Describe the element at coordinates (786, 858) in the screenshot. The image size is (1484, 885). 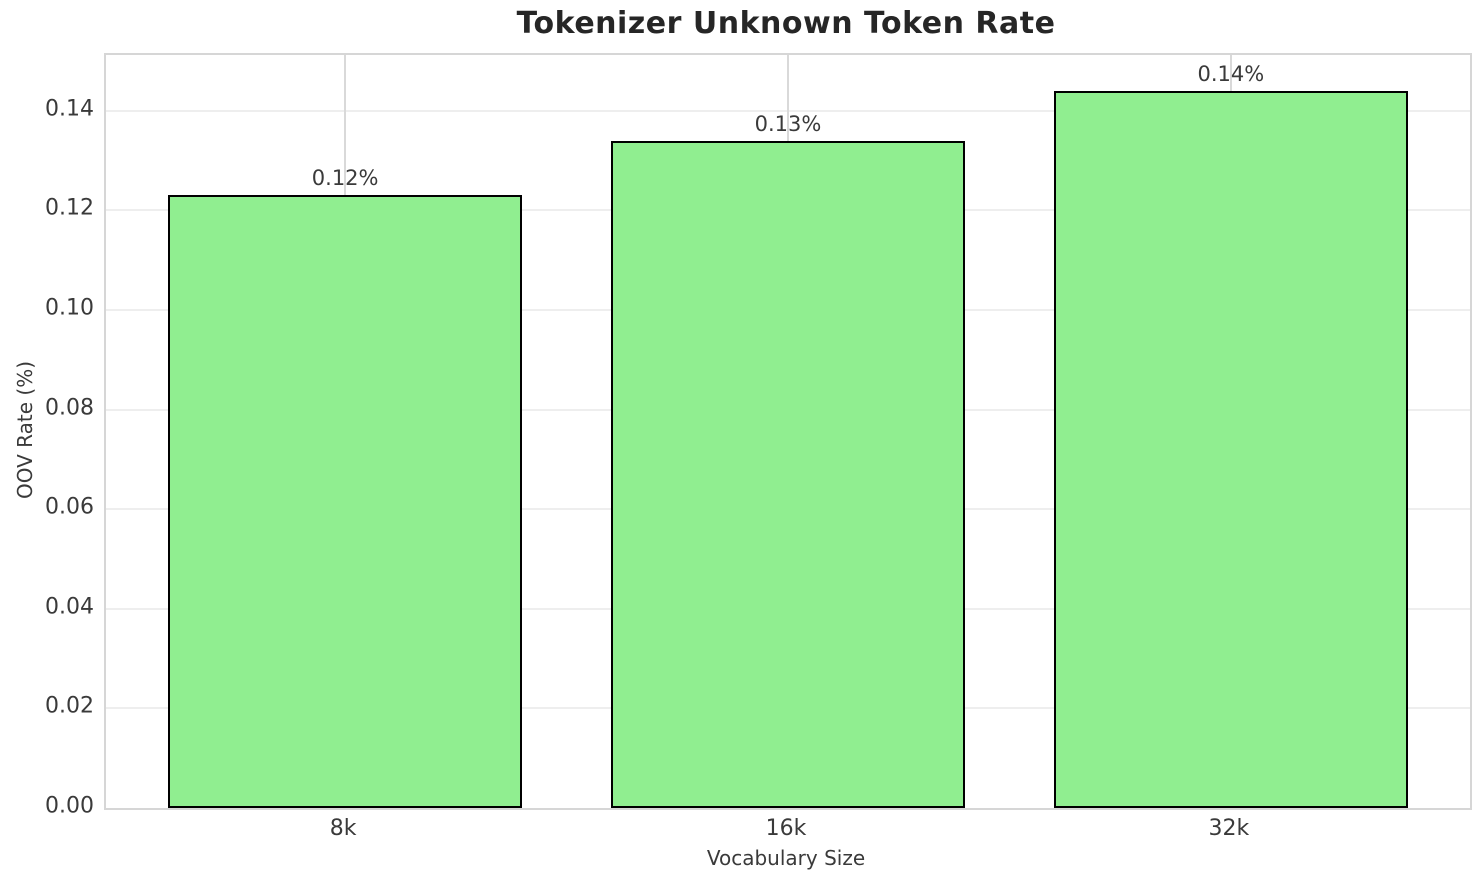
I see `x-axis-label: Vocabulary Size` at that location.